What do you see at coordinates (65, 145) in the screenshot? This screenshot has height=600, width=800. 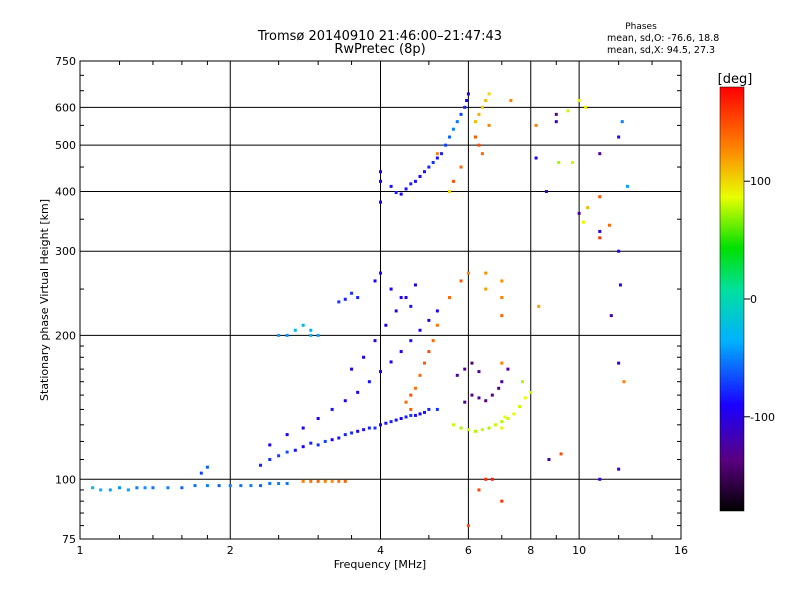 I see `y-tick-label: 500` at bounding box center [65, 145].